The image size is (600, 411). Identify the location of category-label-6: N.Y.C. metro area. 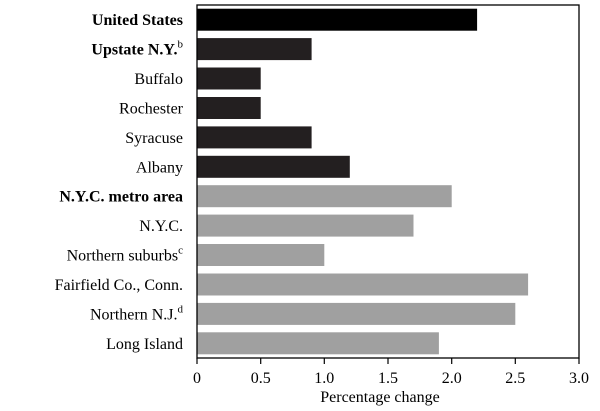
(121, 197).